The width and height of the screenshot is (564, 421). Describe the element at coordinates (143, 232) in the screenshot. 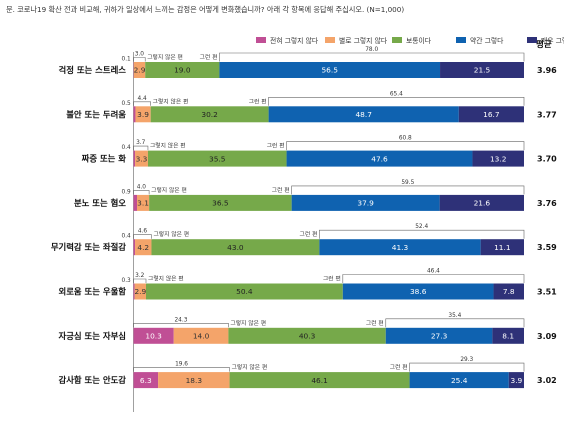

I see `negative-total: 4.6` at that location.